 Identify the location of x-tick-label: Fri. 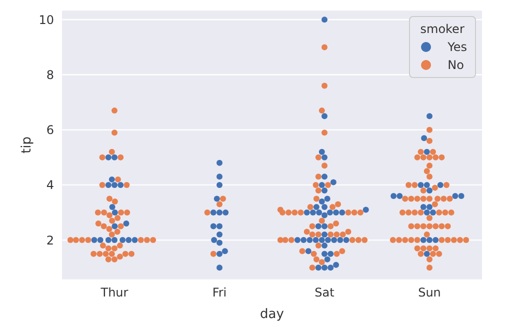
(219, 293).